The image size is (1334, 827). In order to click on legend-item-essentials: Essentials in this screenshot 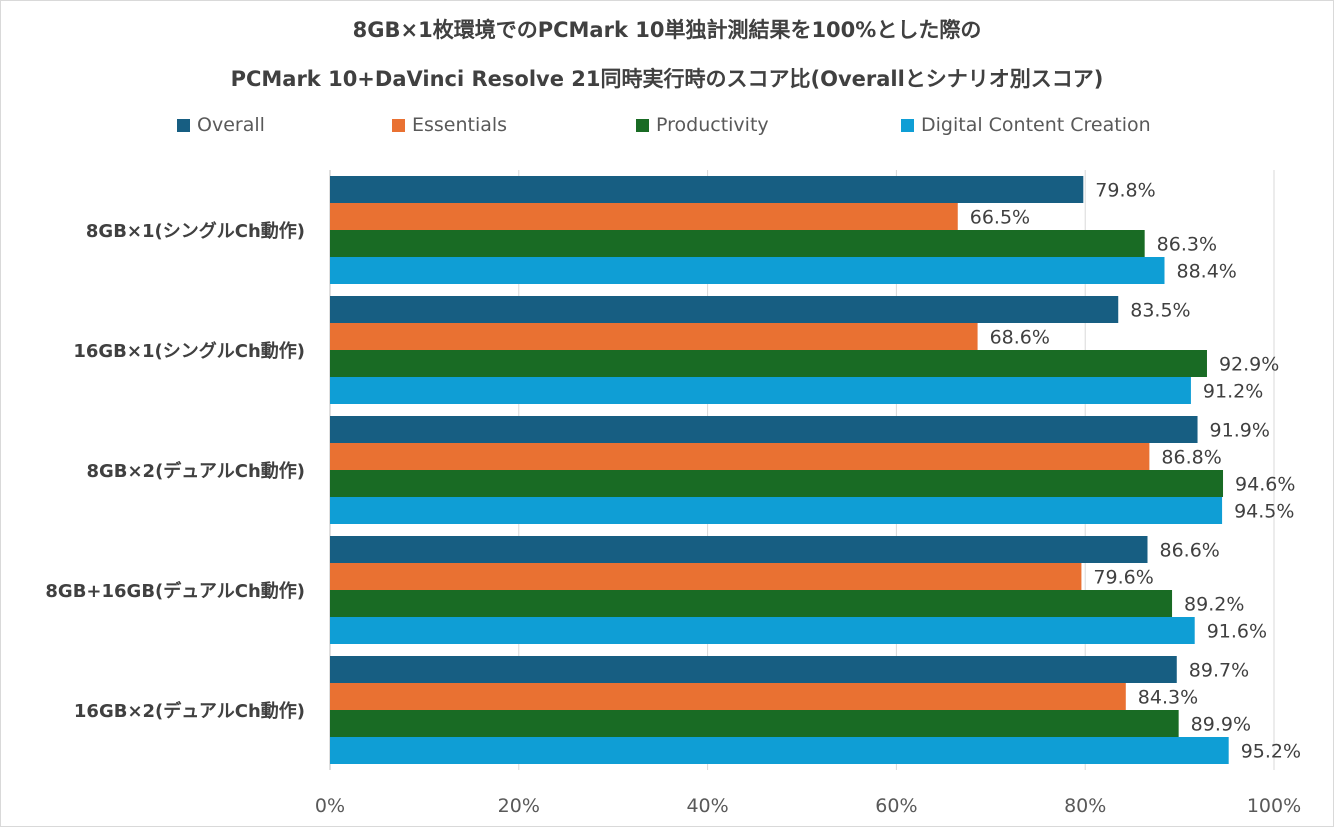, I will do `click(449, 125)`.